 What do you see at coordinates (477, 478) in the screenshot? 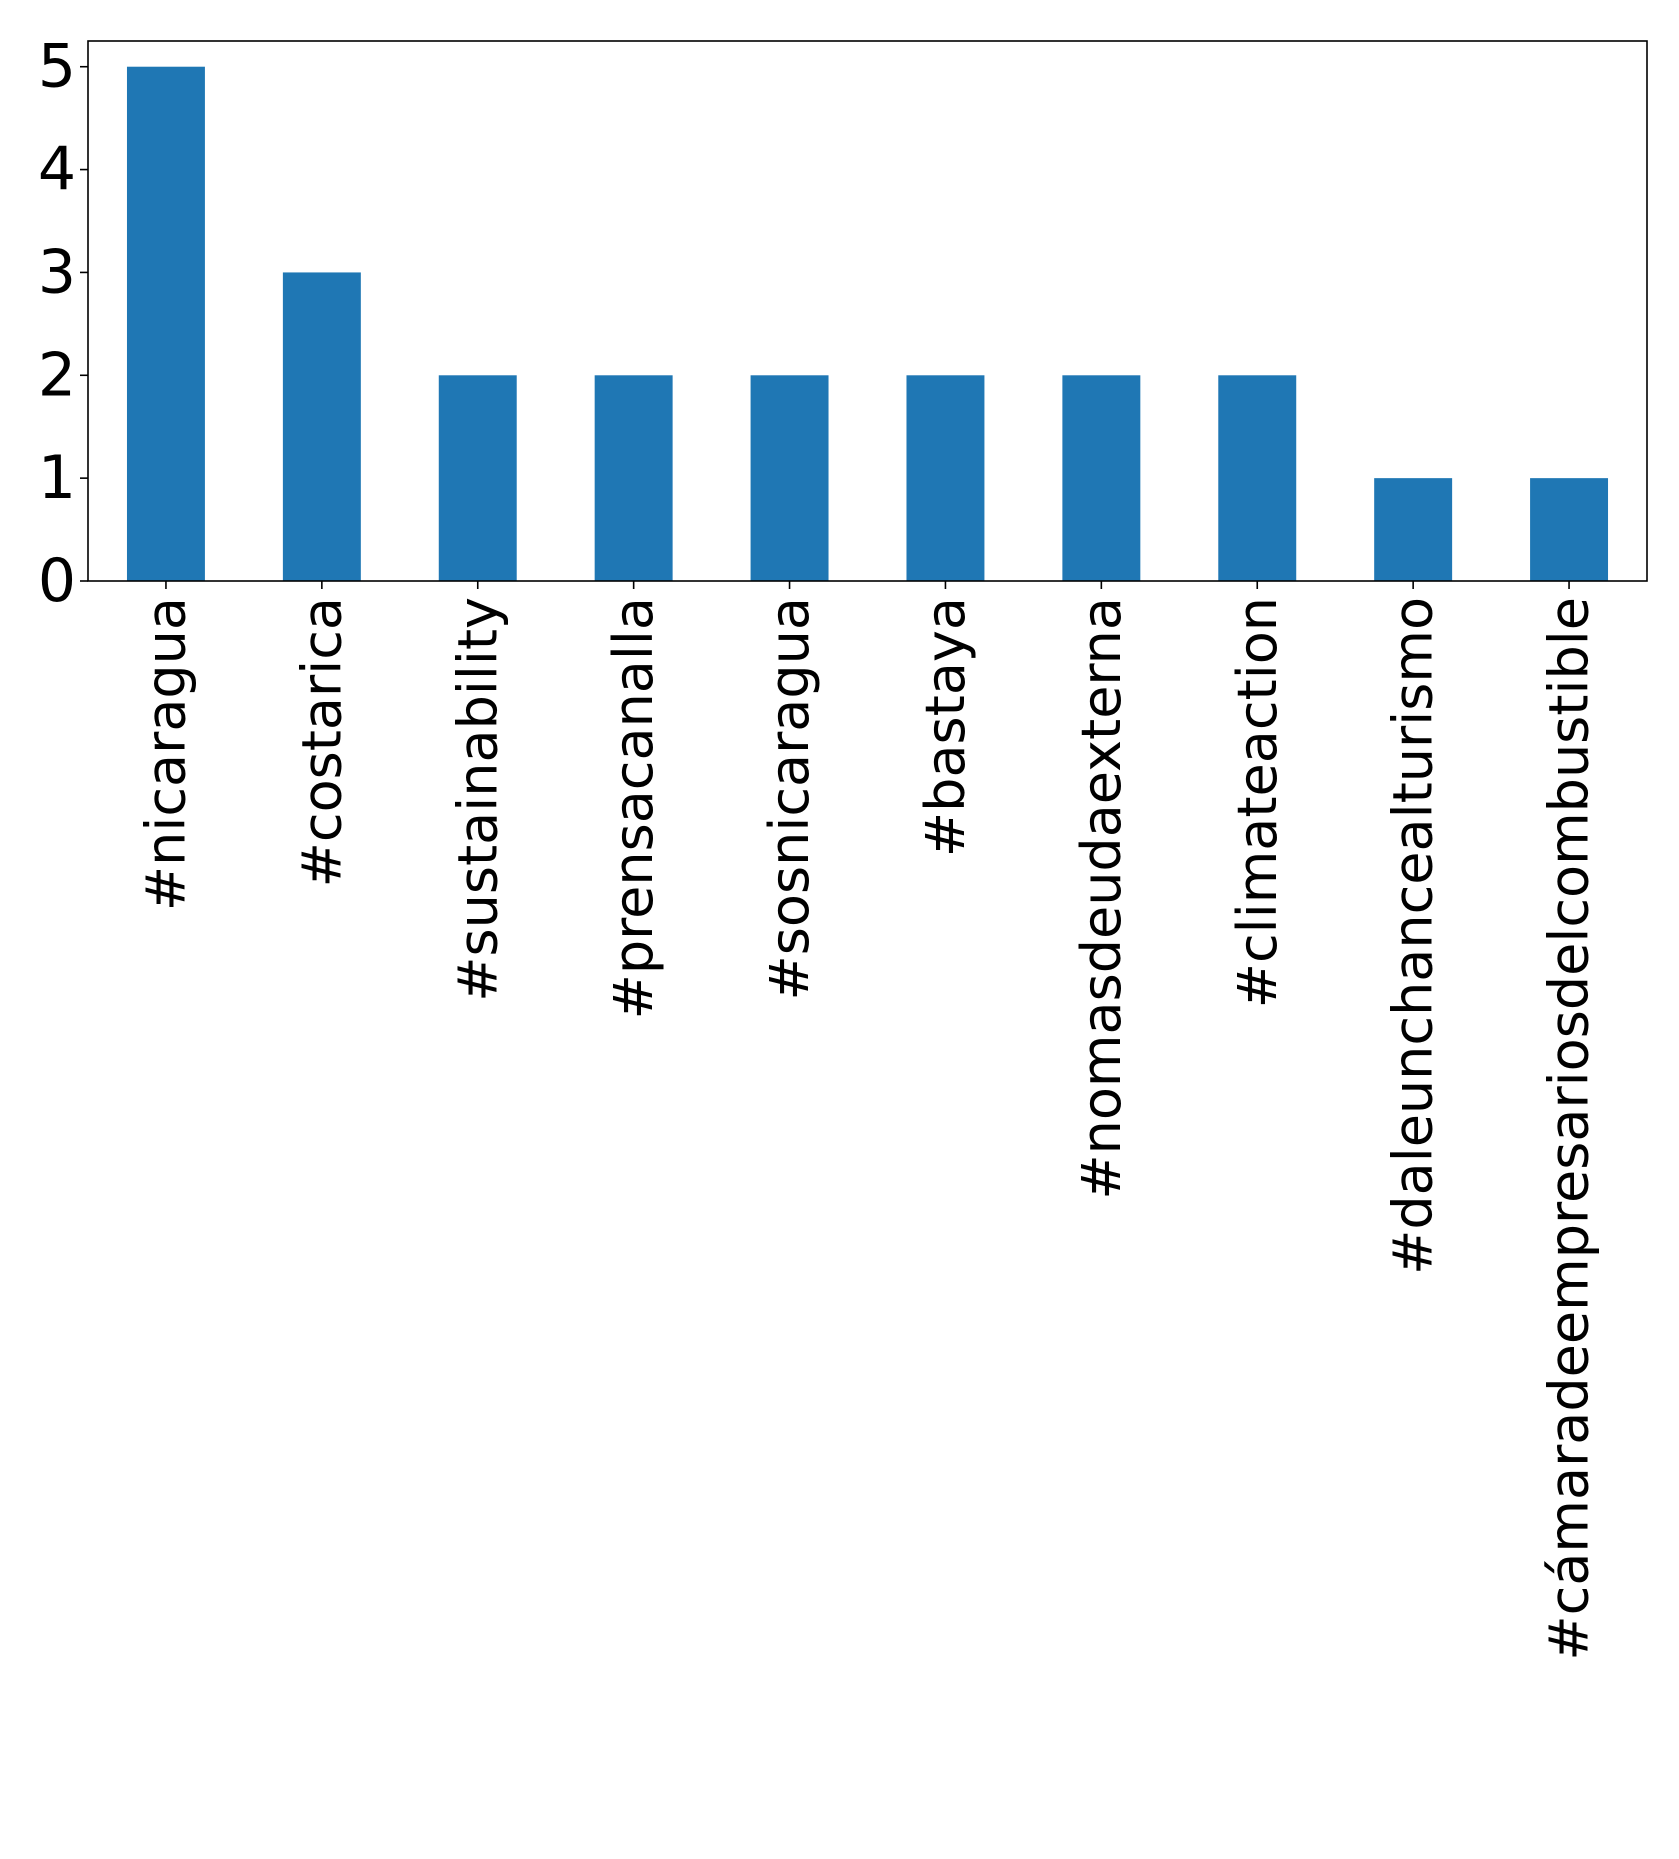
I see `bar-sustainability` at bounding box center [477, 478].